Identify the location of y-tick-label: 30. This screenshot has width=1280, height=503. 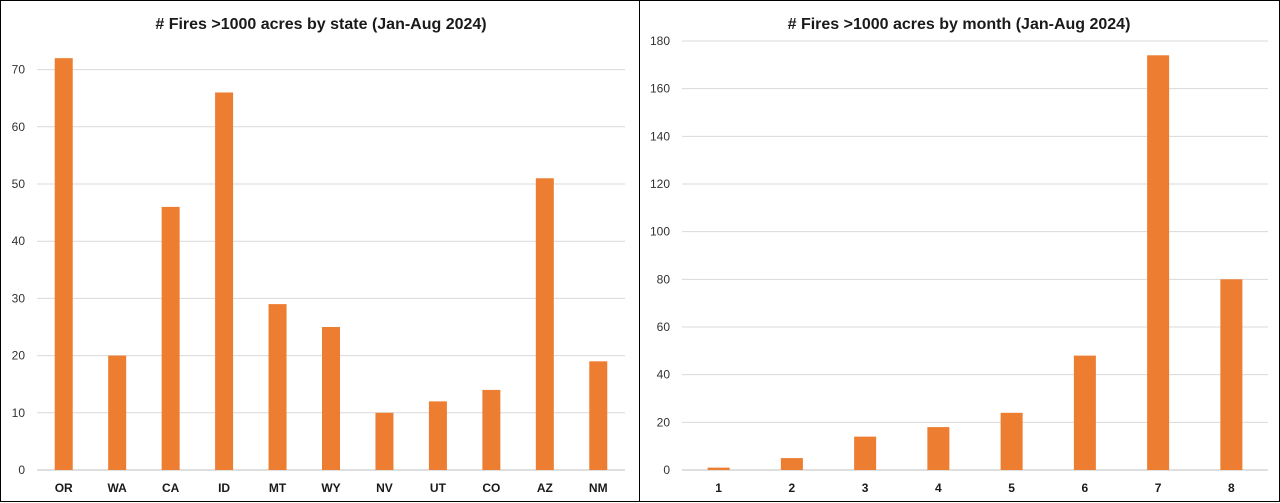
(19, 298).